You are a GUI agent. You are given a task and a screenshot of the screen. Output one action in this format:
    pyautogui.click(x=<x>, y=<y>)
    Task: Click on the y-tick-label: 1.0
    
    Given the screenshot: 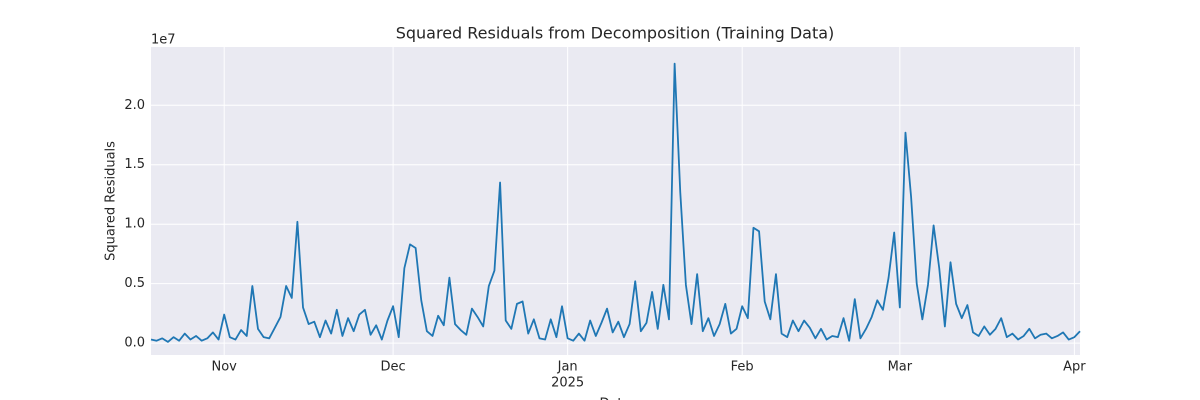 What is the action you would take?
    pyautogui.click(x=134, y=224)
    